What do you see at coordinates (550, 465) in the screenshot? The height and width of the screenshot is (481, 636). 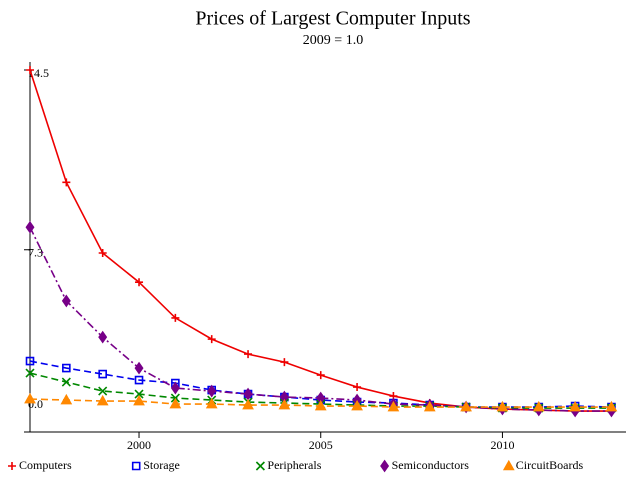 I see `legend-label: CircuitBoards` at bounding box center [550, 465].